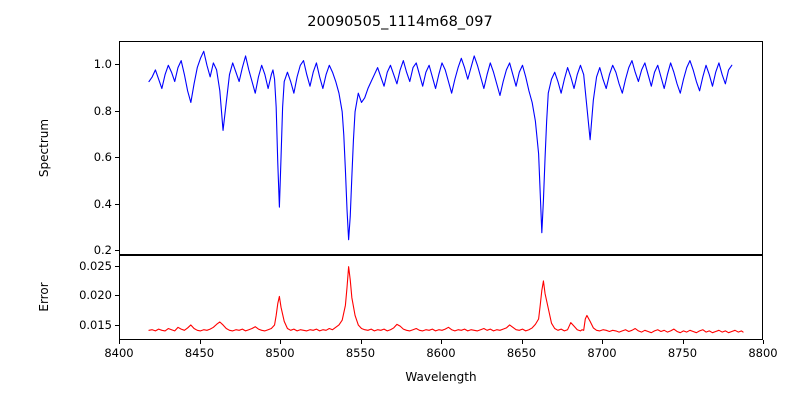 This screenshot has height=400, width=800. I want to click on x-tick-label: 8750, so click(682, 353).